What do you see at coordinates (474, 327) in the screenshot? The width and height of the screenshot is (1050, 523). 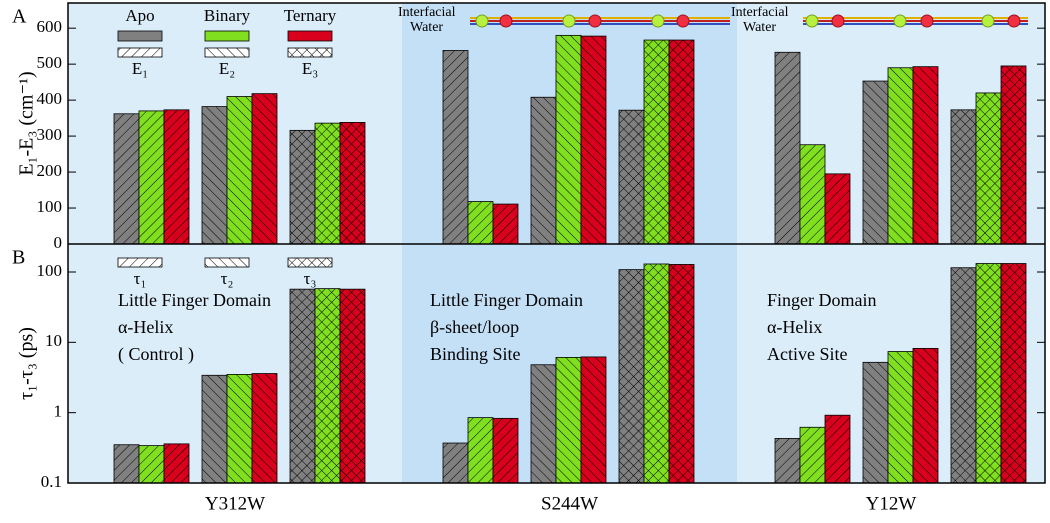 I see `region-note: β-sheet/loop` at bounding box center [474, 327].